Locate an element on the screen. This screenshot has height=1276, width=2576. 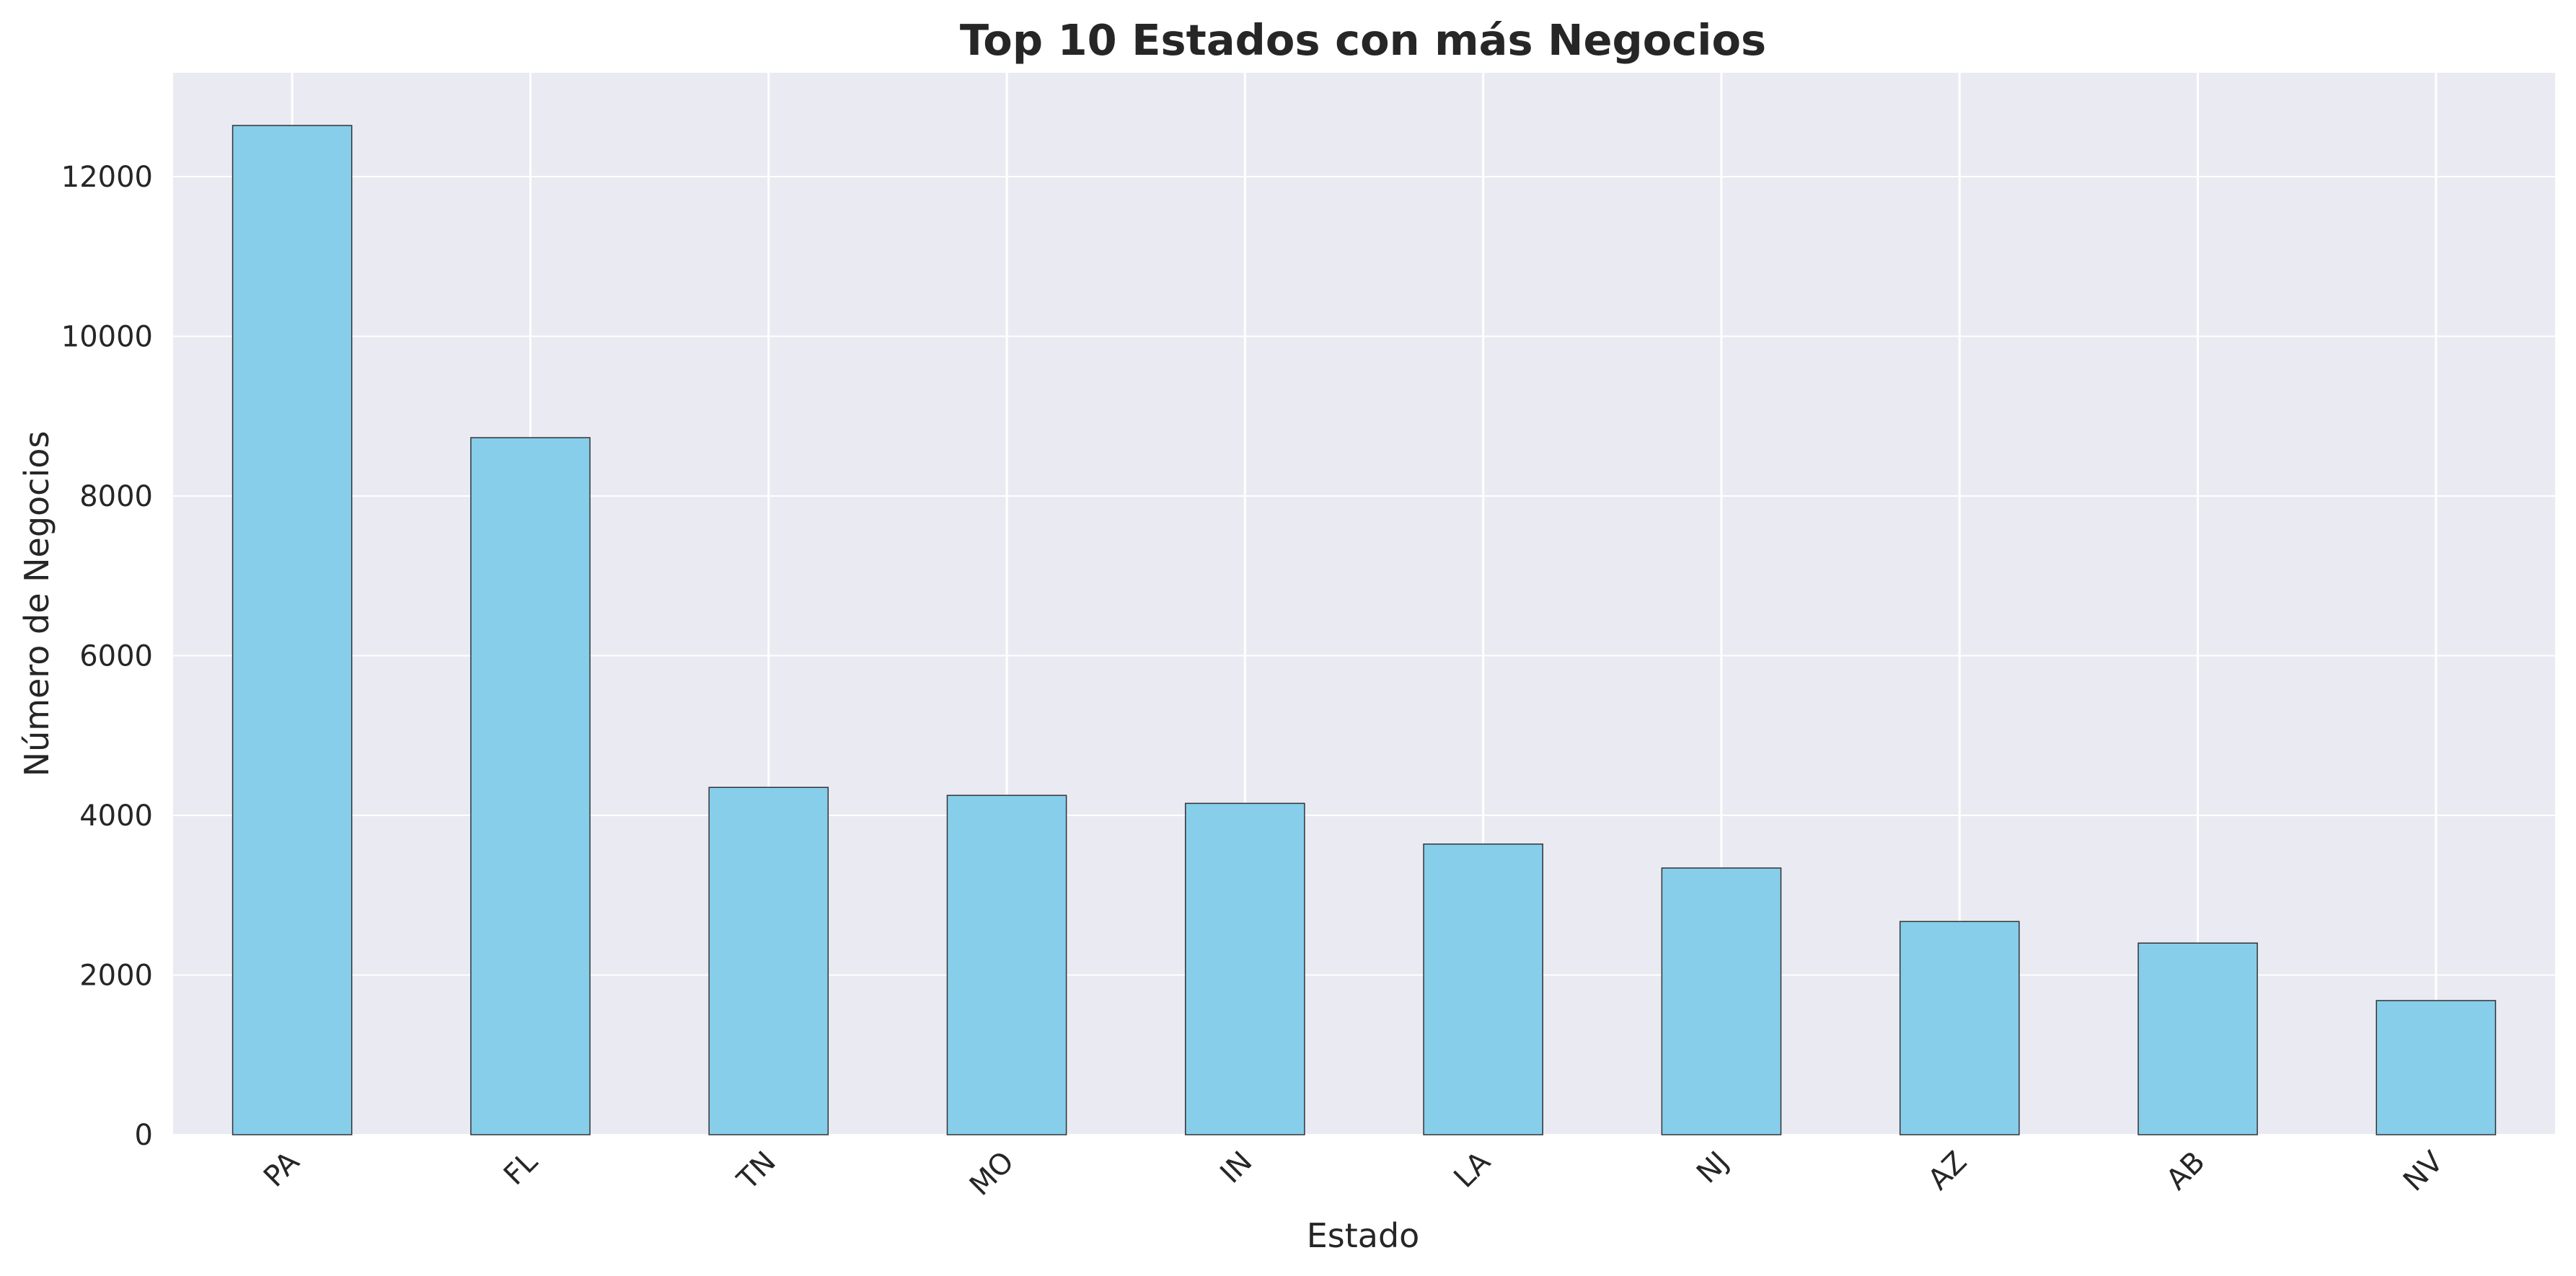
x-tick-label: MO is located at coordinates (991, 1174).